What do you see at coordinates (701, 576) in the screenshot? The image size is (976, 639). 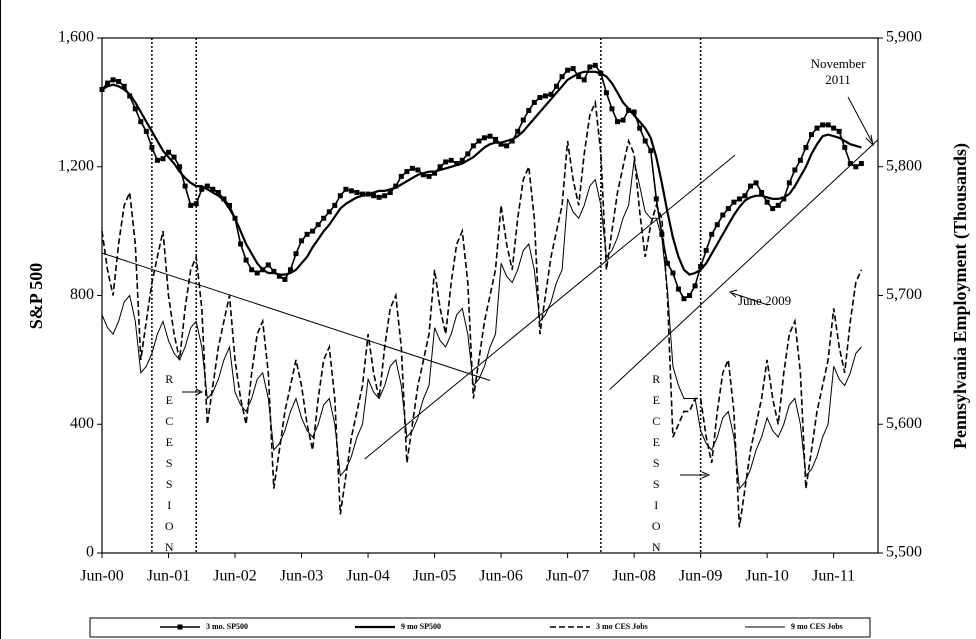 I see `x-tick-label: Jun-09` at bounding box center [701, 576].